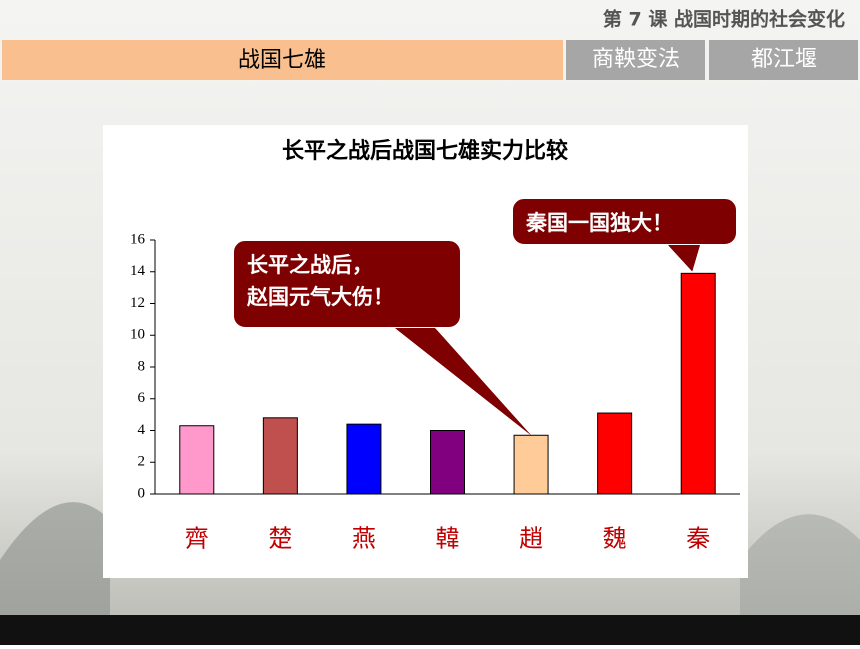 The height and width of the screenshot is (649, 860). Describe the element at coordinates (137, 335) in the screenshot. I see `y-tick-label: 10` at that location.